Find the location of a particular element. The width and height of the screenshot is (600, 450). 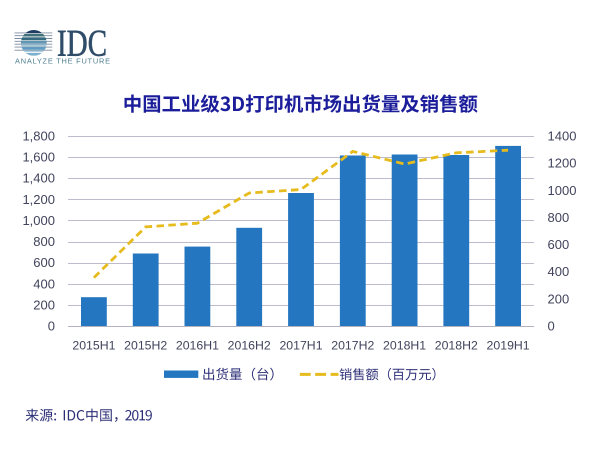

svg-text: 2015H1 is located at coordinates (93, 346).